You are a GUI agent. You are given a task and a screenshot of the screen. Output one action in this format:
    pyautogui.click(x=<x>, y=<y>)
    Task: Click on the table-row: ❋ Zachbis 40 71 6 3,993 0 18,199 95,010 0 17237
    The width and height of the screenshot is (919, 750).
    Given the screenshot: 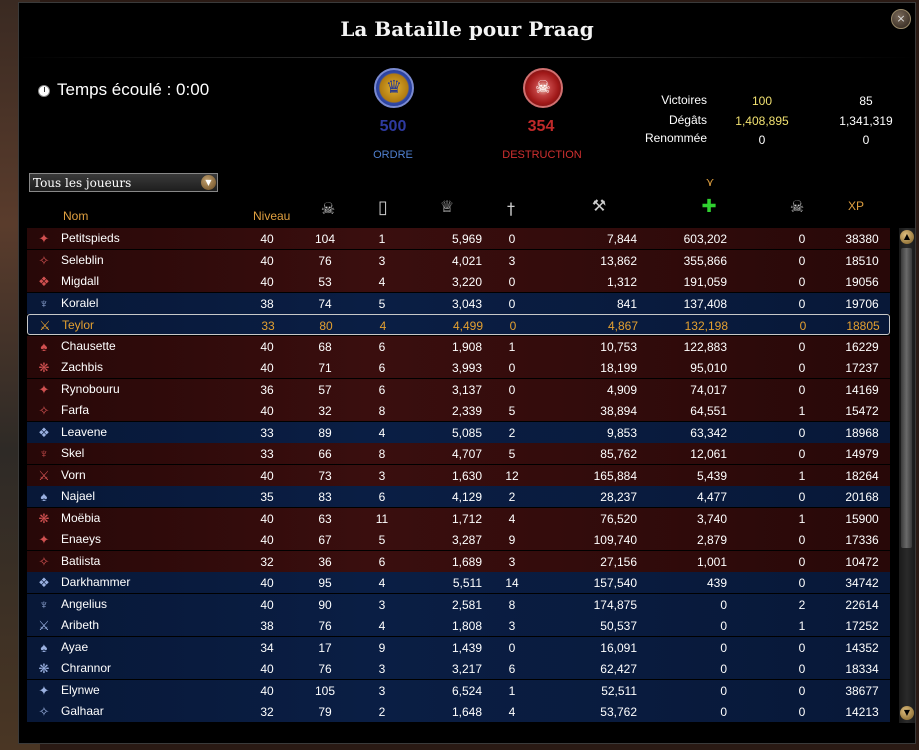 What is the action you would take?
    pyautogui.click(x=458, y=367)
    